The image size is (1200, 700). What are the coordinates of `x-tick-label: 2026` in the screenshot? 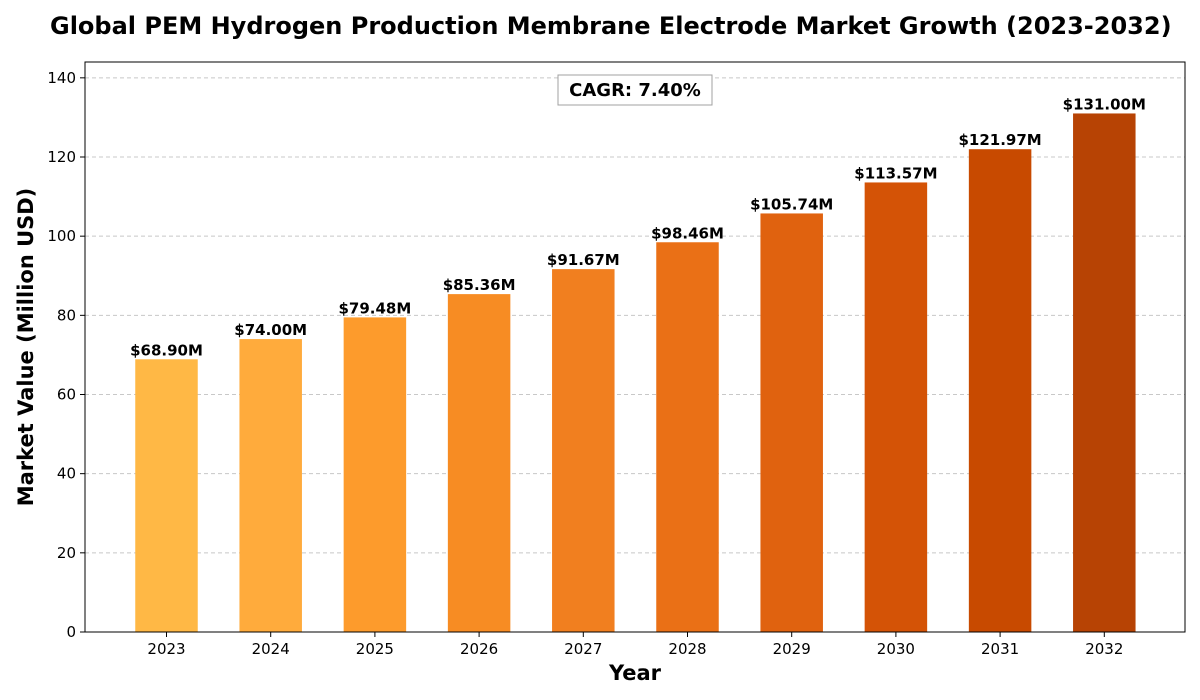 It's located at (479, 649).